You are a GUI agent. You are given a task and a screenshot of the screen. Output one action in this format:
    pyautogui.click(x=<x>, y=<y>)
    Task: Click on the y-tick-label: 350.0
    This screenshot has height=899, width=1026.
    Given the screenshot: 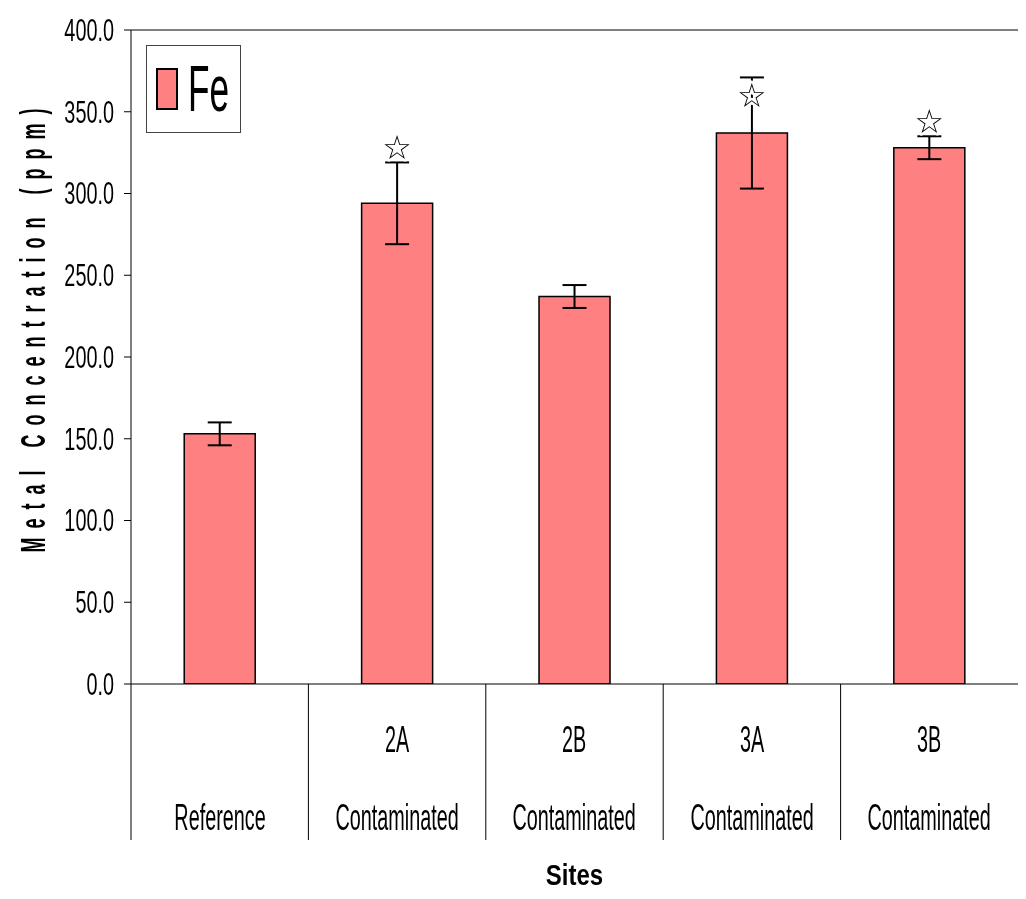 What is the action you would take?
    pyautogui.click(x=89, y=111)
    